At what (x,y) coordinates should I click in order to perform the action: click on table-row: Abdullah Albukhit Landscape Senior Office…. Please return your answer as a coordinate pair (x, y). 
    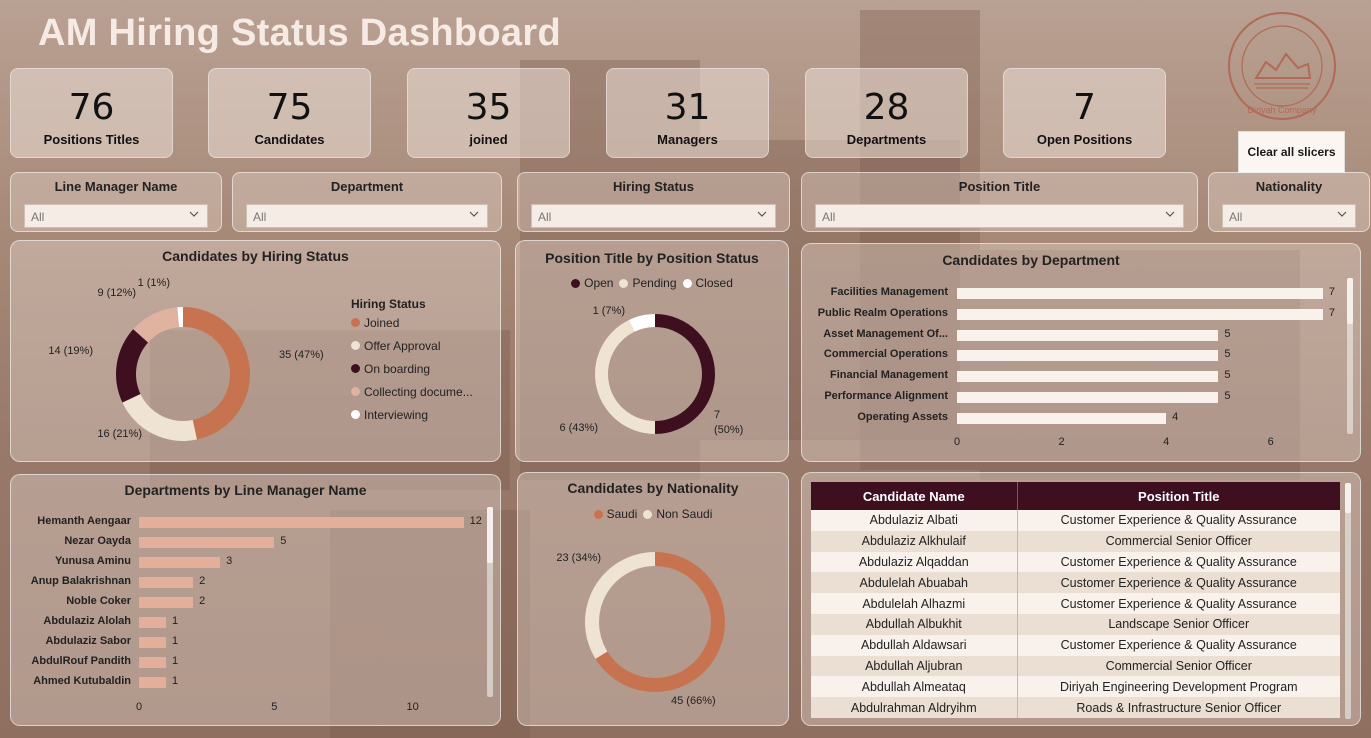
    Looking at the image, I should click on (1075, 624).